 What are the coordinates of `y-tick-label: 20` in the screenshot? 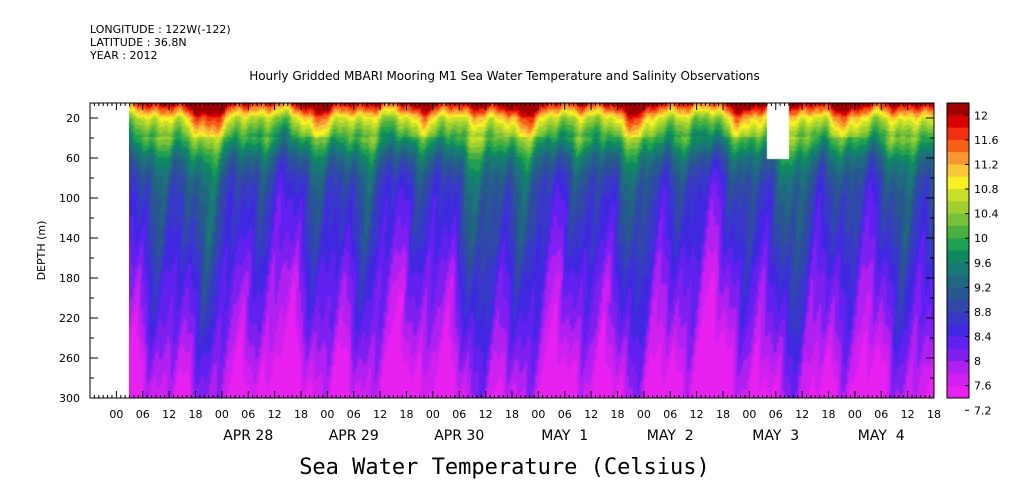 It's located at (73, 118).